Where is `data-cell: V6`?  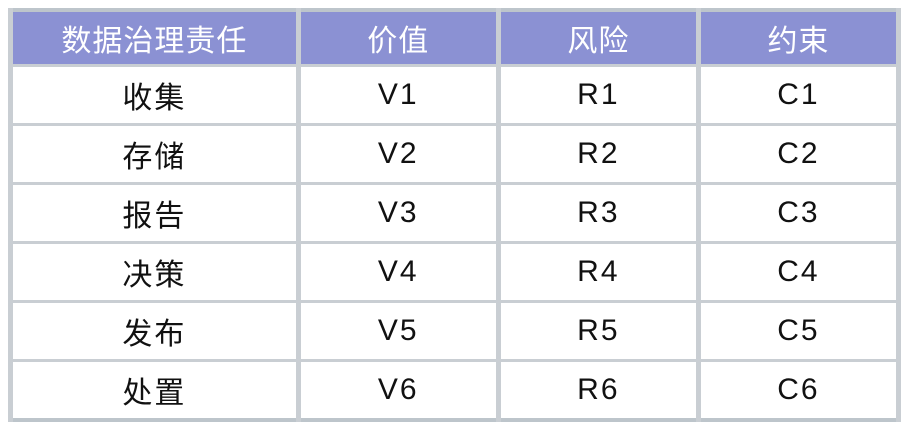 data-cell: V6 is located at coordinates (398, 390).